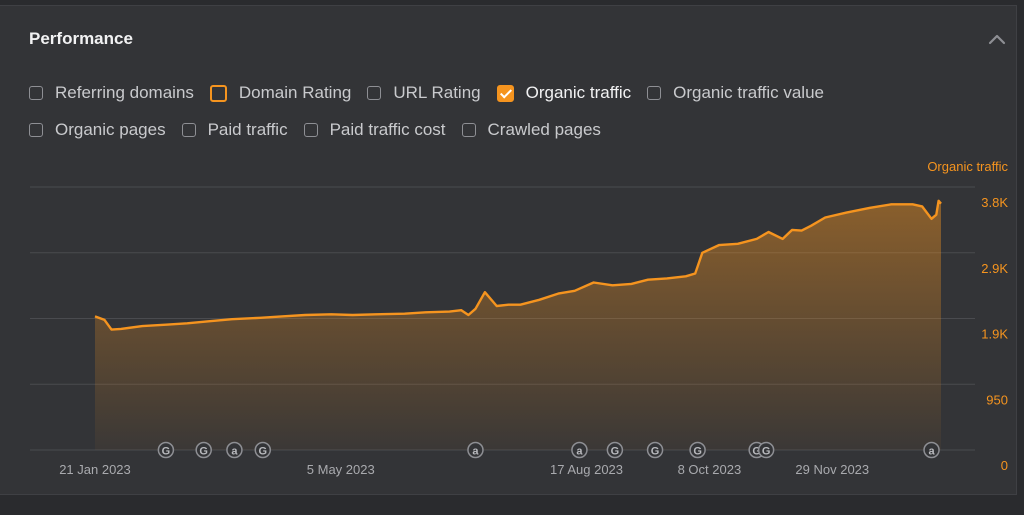 This screenshot has height=515, width=1024. I want to click on checkbox-organic-traffic: Organic traffic, so click(564, 93).